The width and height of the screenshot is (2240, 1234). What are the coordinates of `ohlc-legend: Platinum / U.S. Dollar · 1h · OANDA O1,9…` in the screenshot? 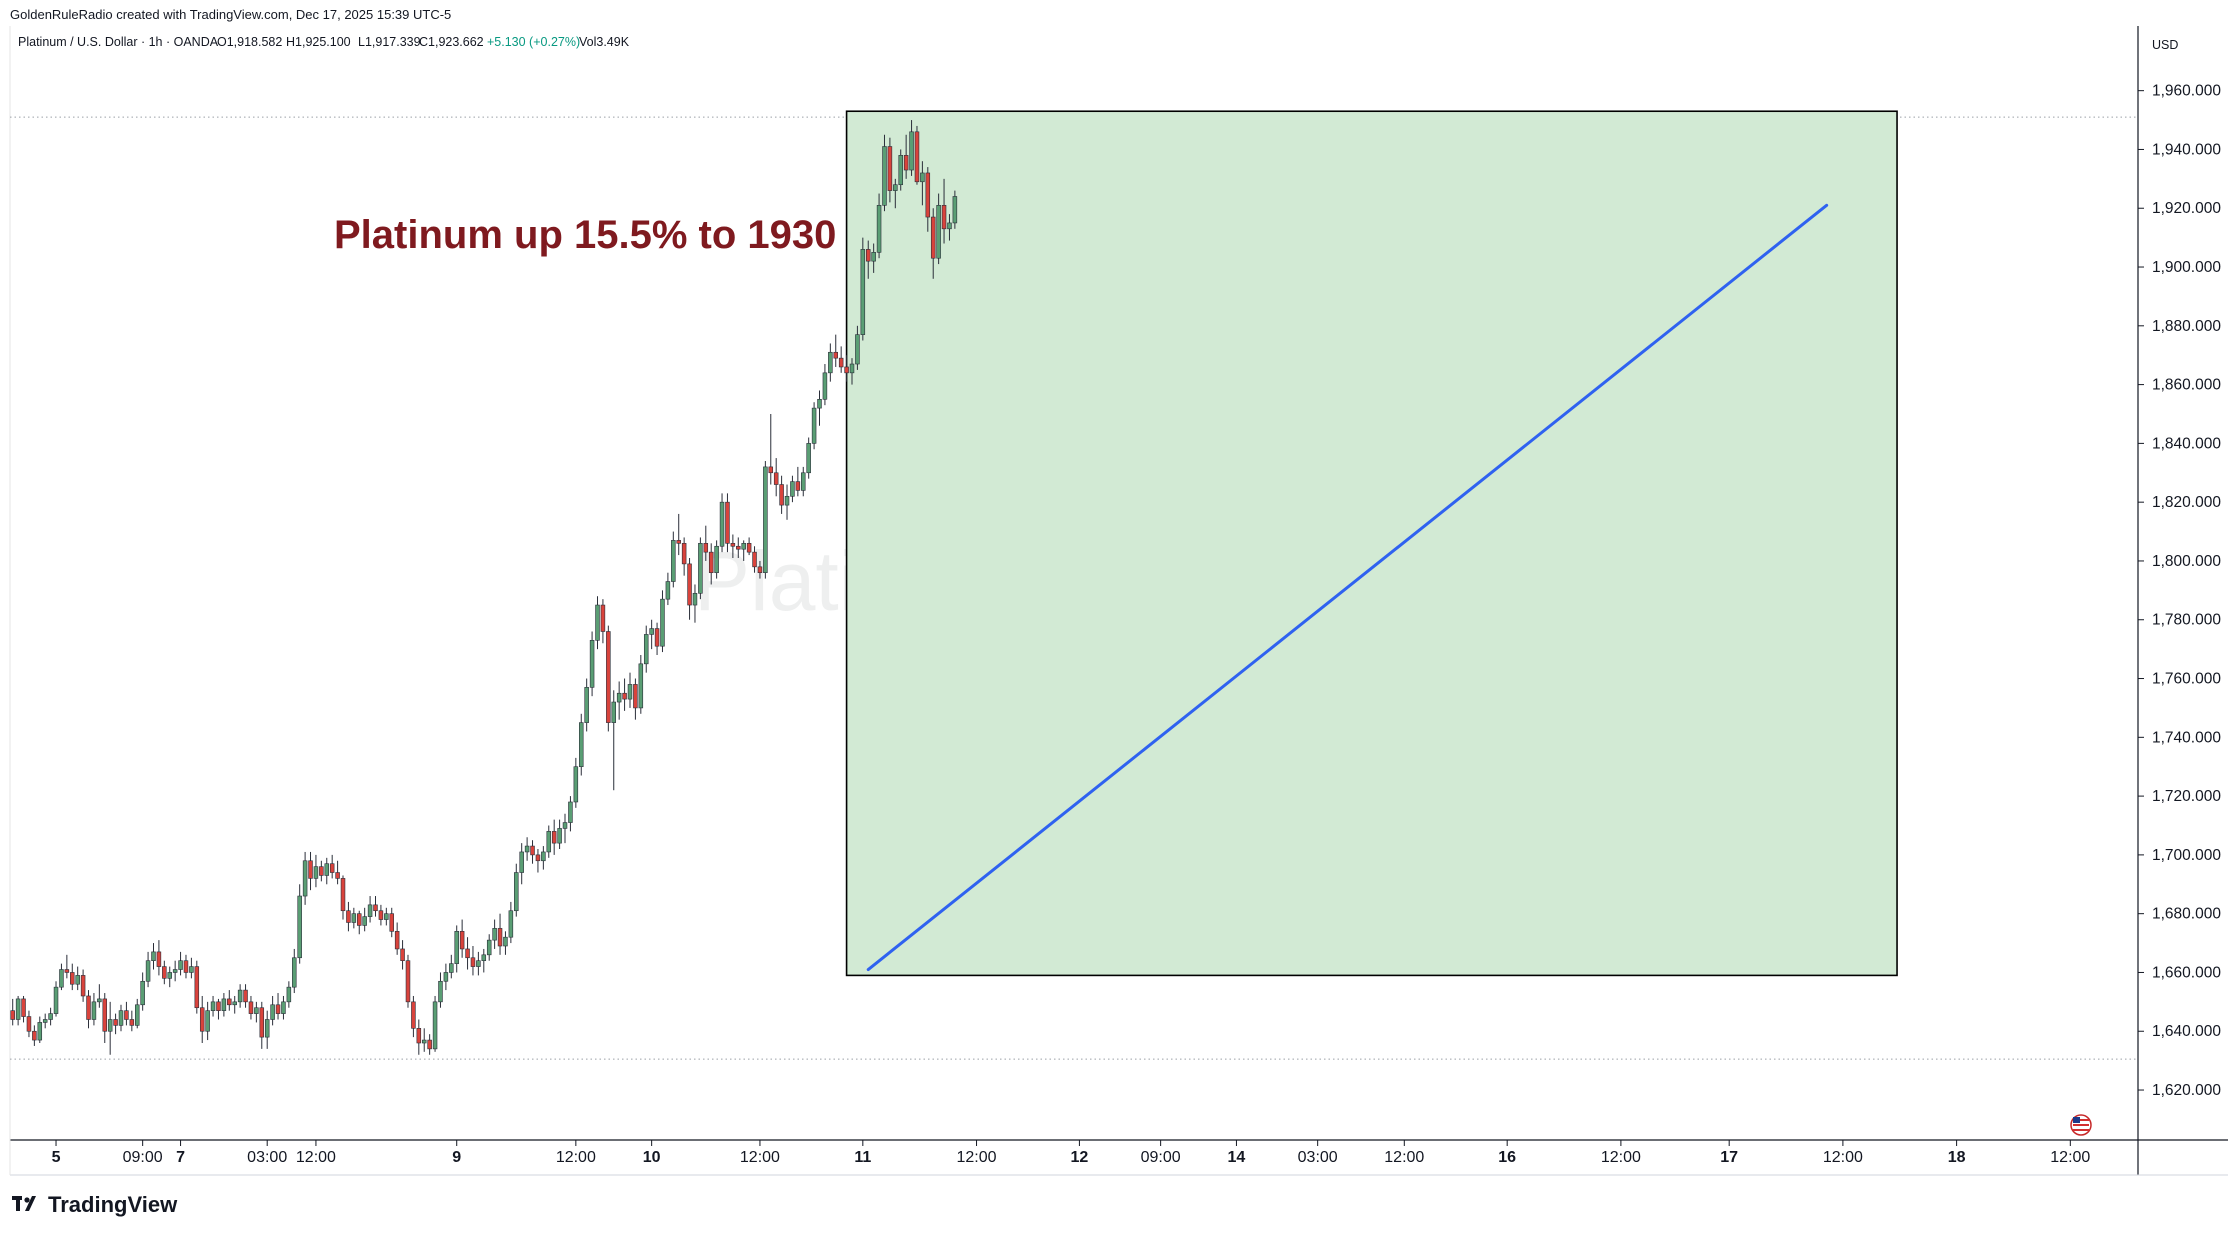 It's located at (324, 42).